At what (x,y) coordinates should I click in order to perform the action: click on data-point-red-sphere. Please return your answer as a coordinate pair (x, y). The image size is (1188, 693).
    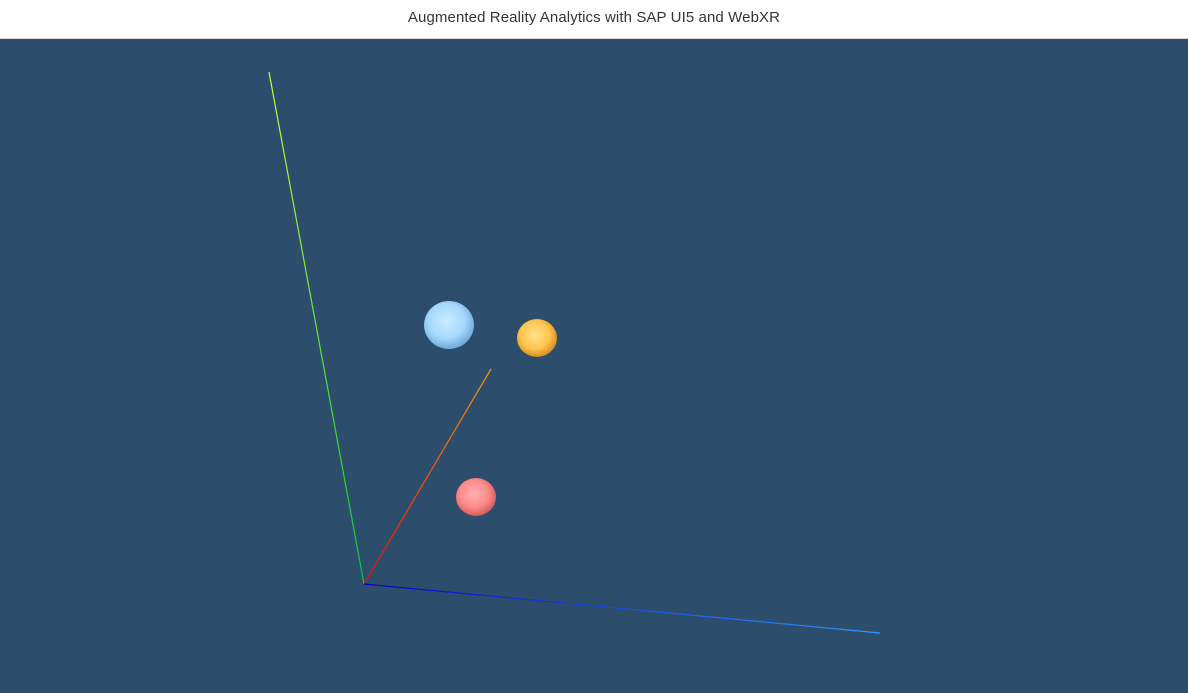
    Looking at the image, I should click on (476, 497).